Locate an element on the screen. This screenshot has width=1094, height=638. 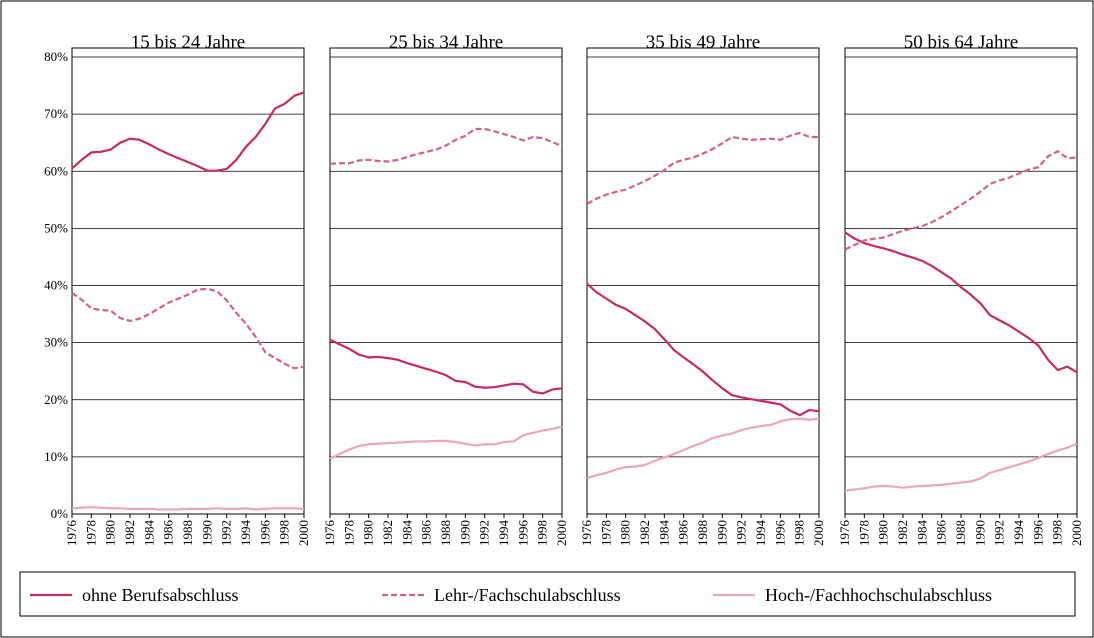
legend-frame is located at coordinates (547, 594).